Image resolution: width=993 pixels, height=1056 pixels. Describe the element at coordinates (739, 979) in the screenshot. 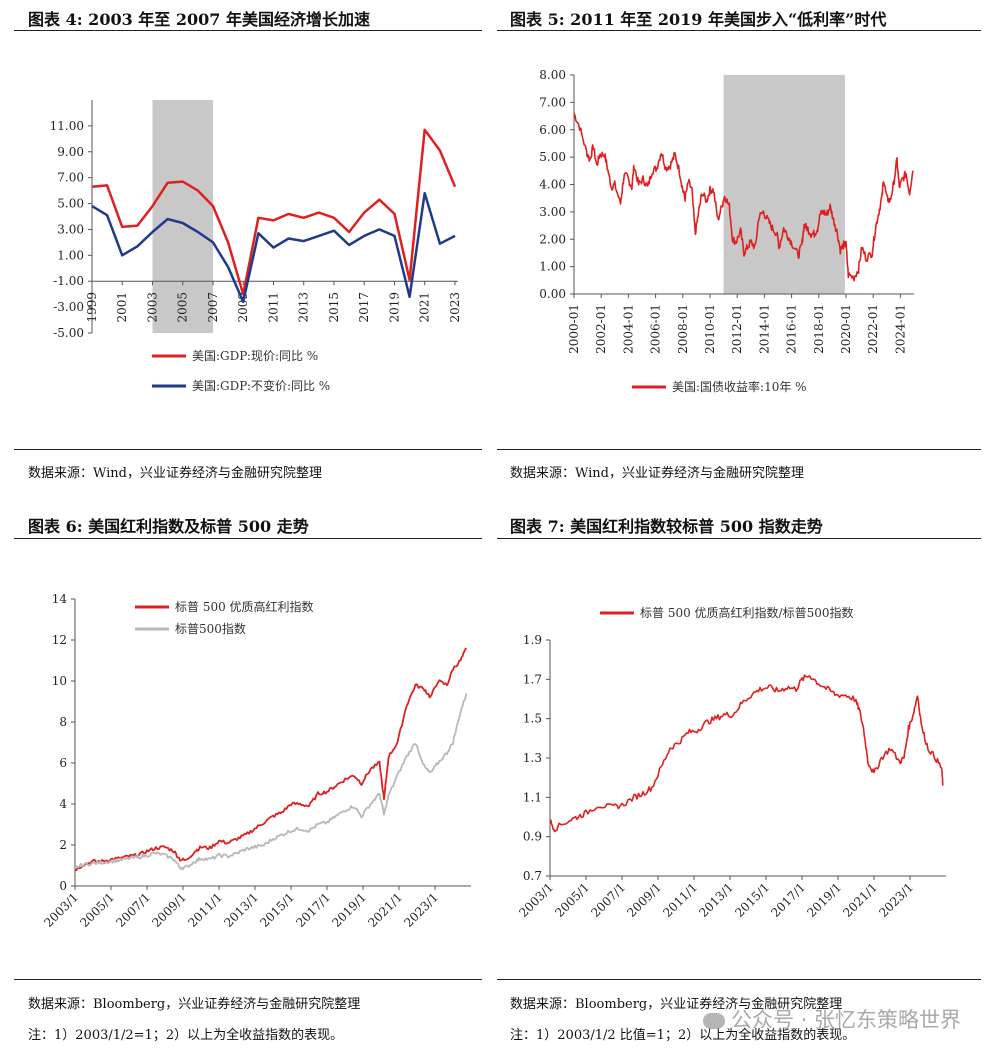

I see `figure-7-source-rule` at that location.